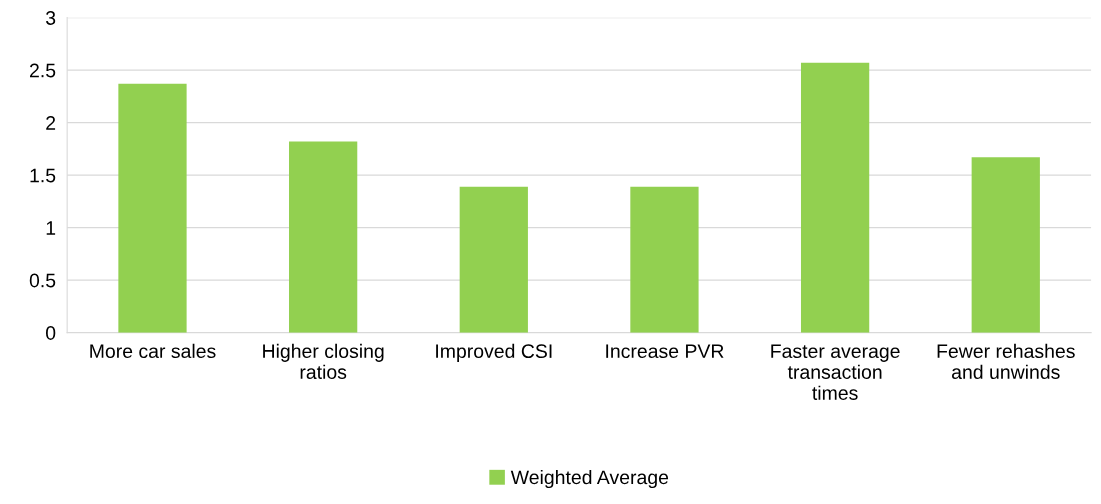 This screenshot has height=504, width=1101. I want to click on x-tick-label: Faster average transaction times, so click(835, 372).